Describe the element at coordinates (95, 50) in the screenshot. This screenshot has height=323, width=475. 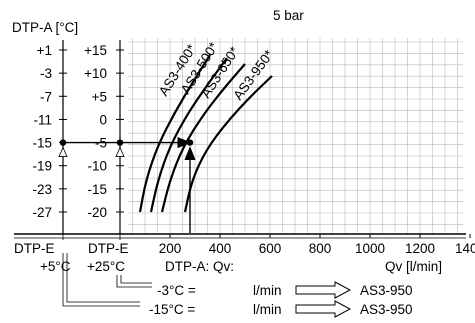
I see `mid-tick-label: +15` at that location.